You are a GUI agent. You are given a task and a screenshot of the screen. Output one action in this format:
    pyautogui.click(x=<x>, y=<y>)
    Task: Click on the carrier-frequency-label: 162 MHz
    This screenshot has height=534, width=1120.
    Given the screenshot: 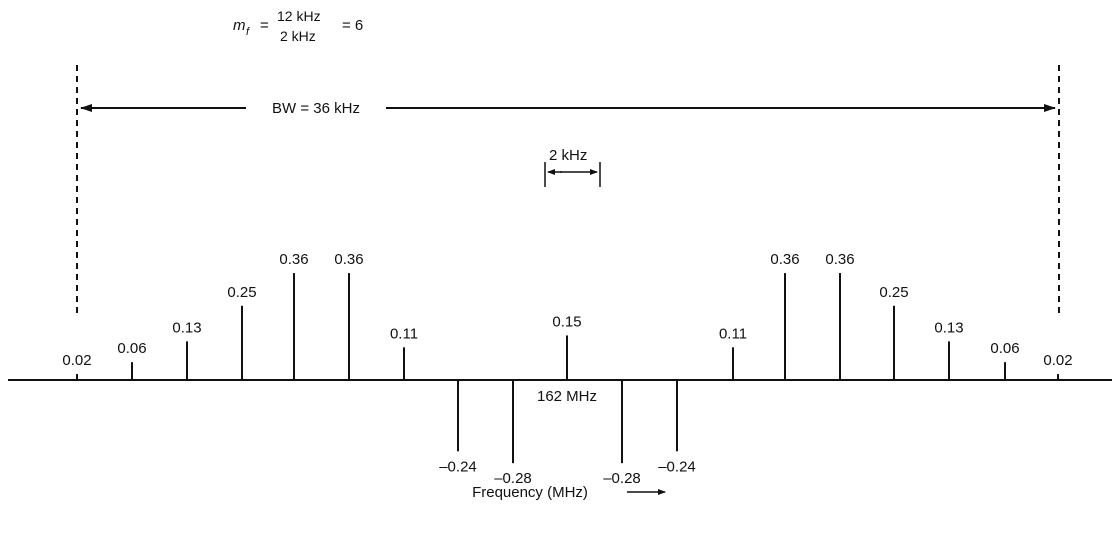 What is the action you would take?
    pyautogui.click(x=567, y=396)
    